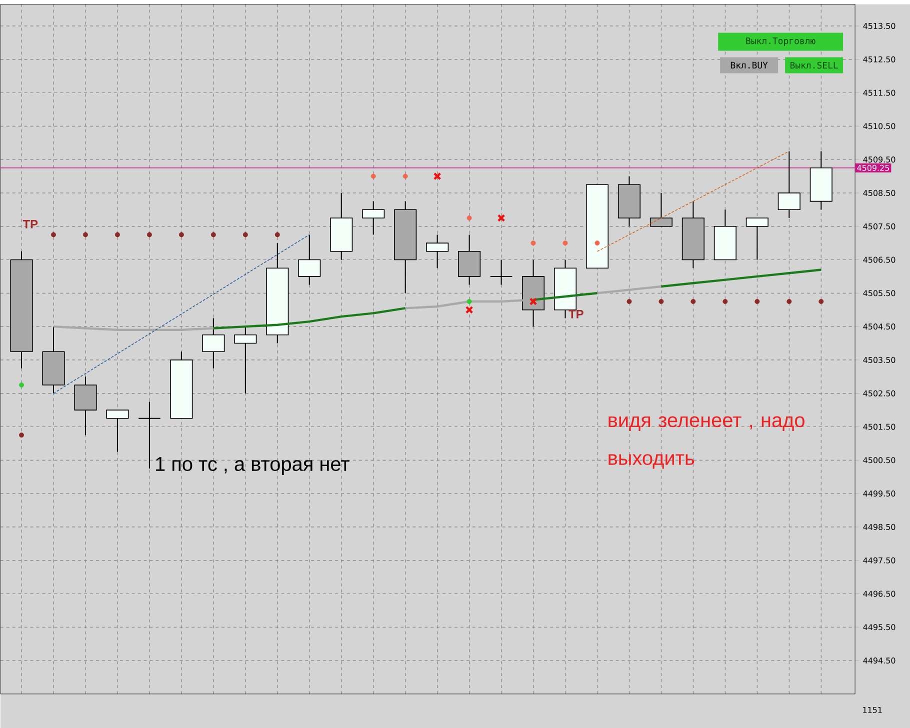 The image size is (910, 728). Describe the element at coordinates (706, 442) in the screenshot. I see `annotation: видя зеленеет , надо выходить` at that location.